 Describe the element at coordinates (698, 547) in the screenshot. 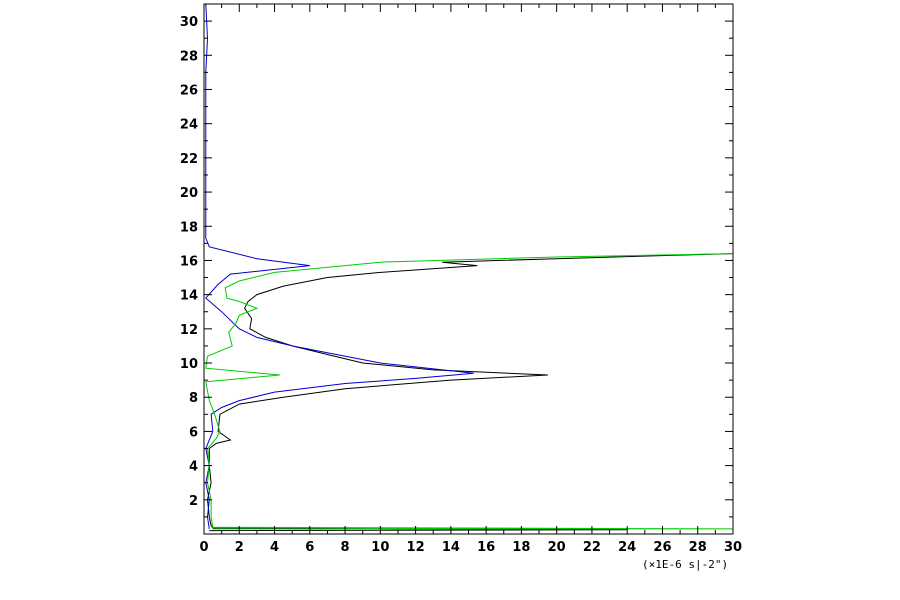

I see `x-tick-label: 28` at that location.